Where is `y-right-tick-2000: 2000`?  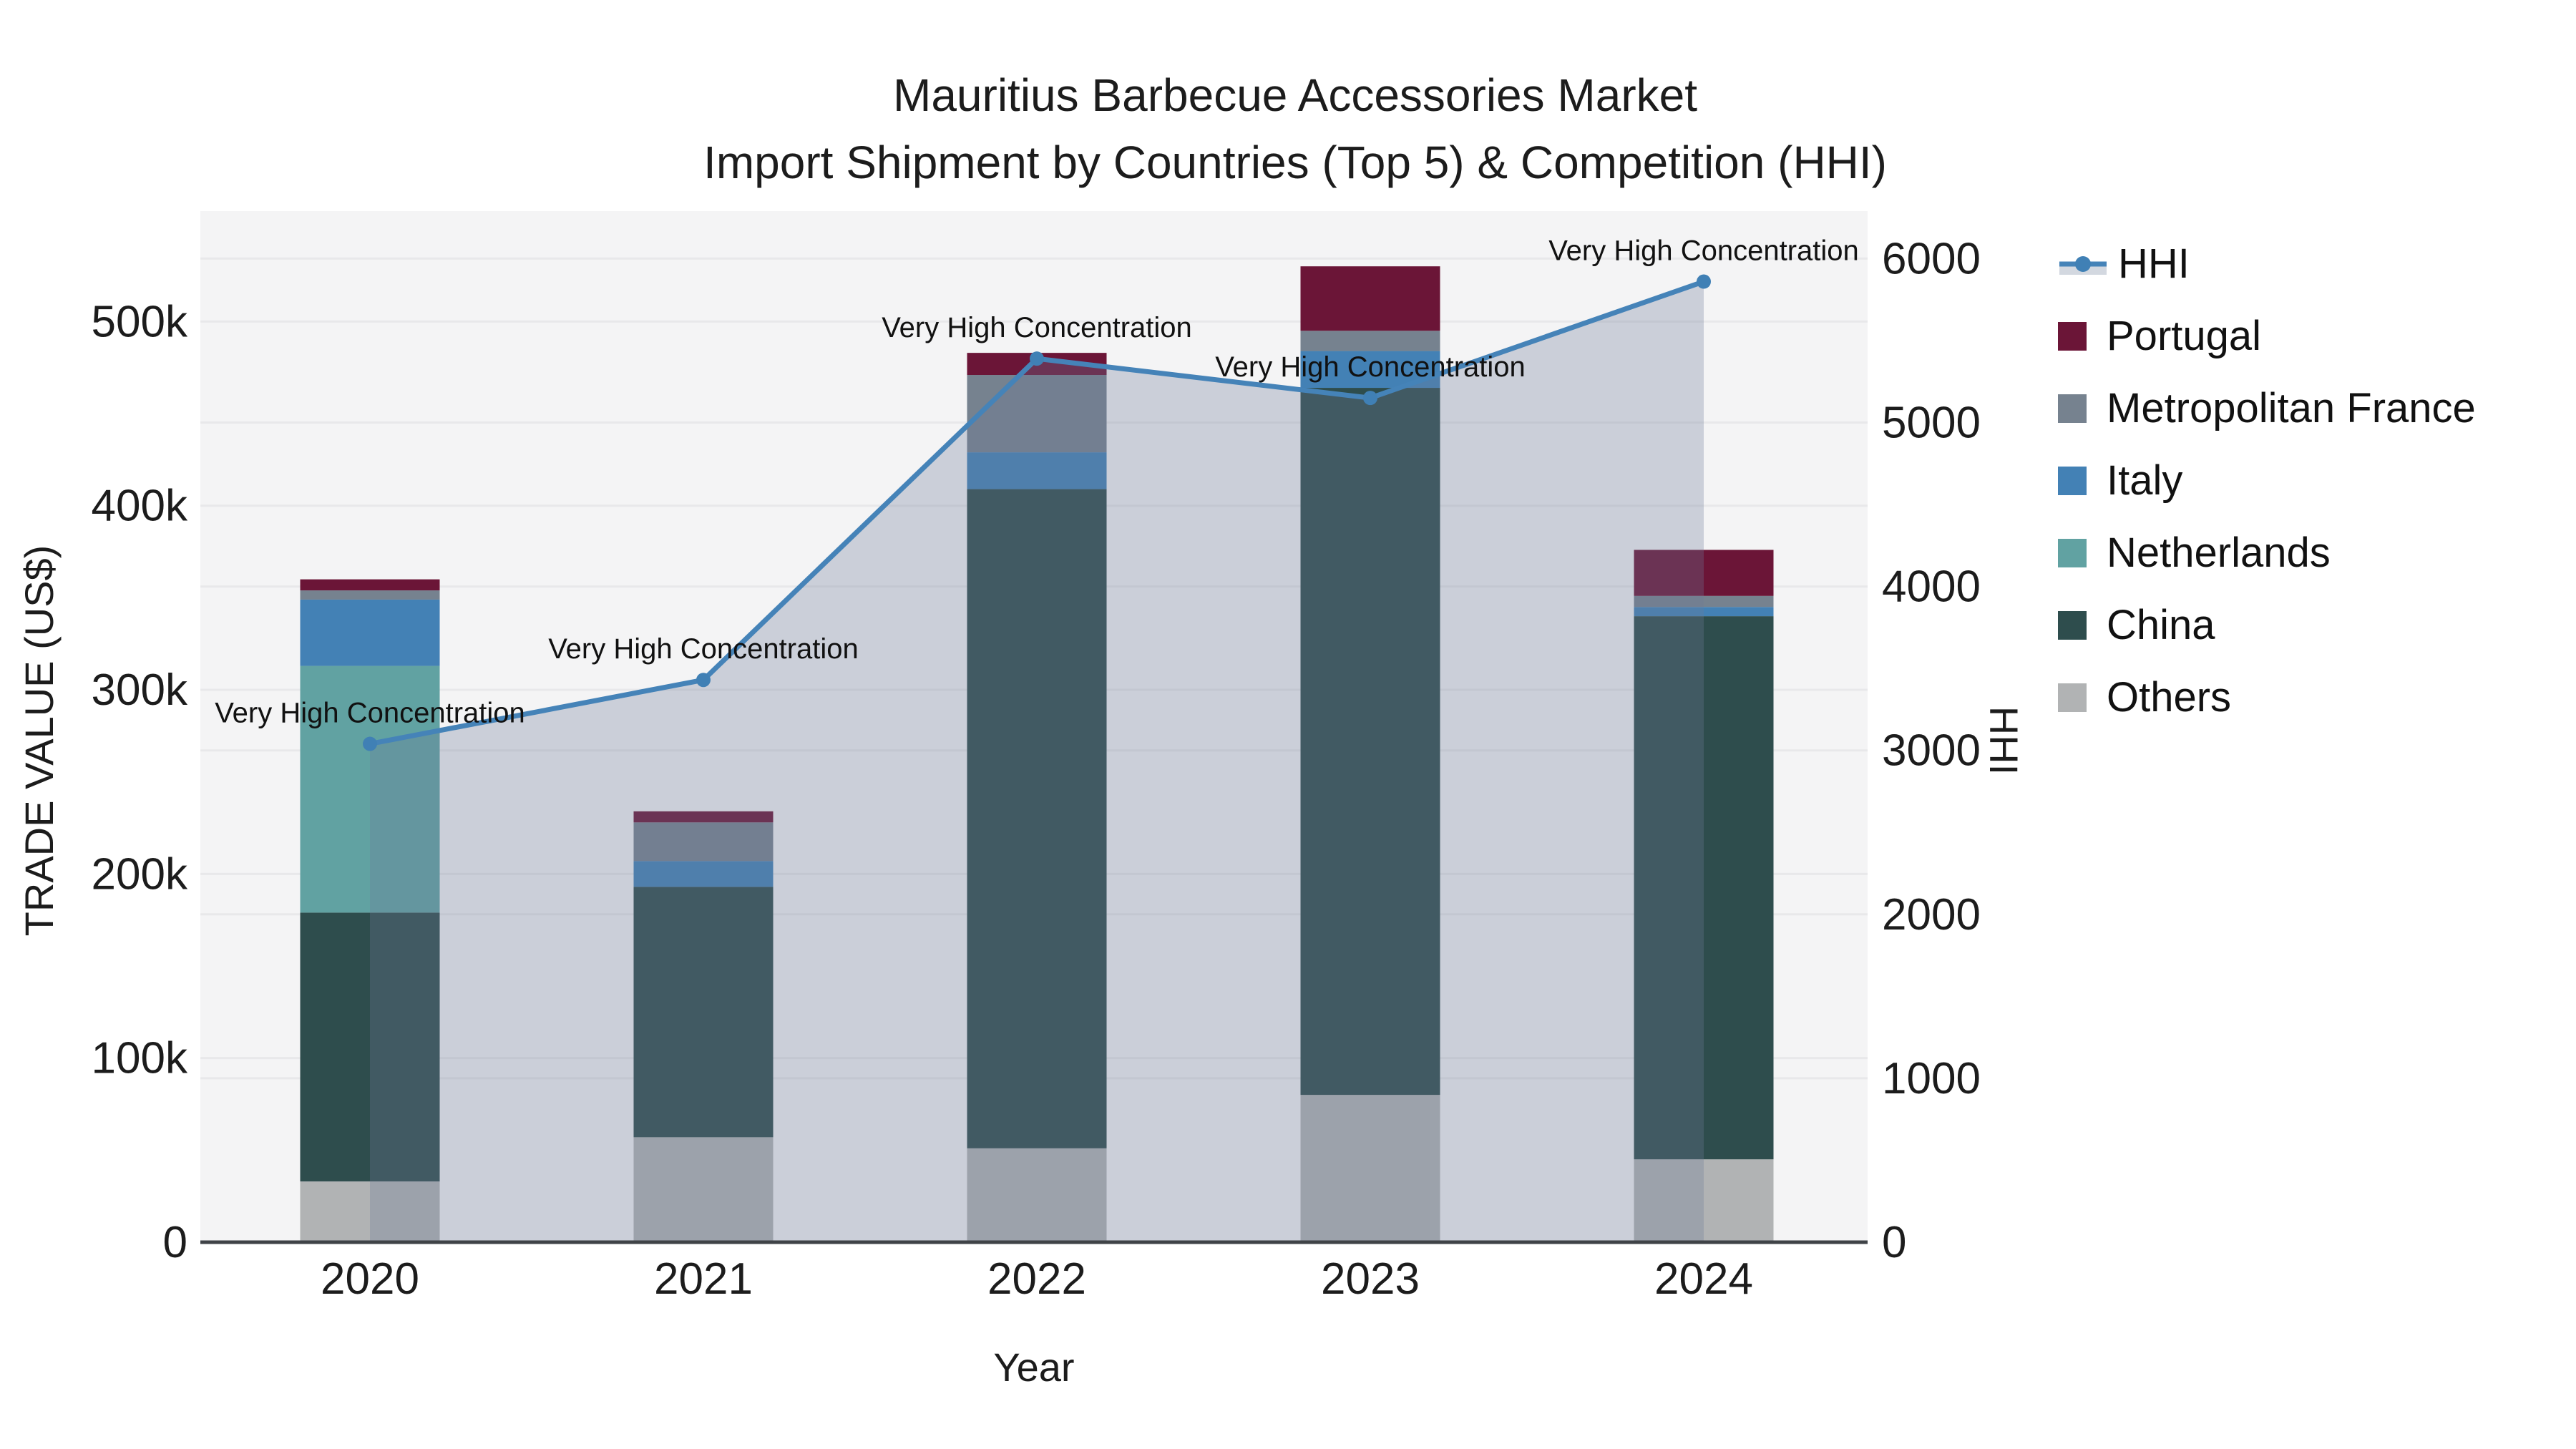
y-right-tick-2000: 2000 is located at coordinates (1931, 915).